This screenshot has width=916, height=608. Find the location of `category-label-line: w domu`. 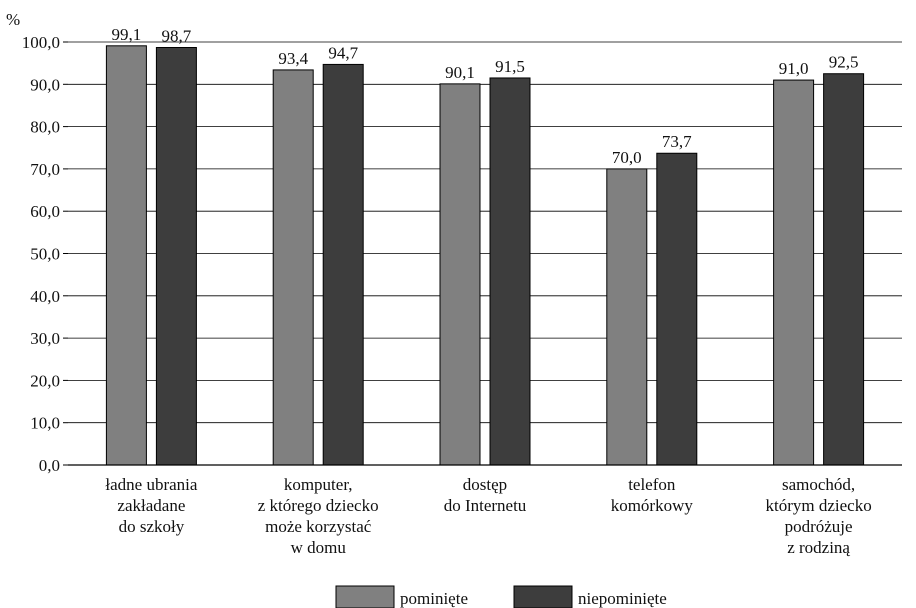

category-label-line: w domu is located at coordinates (319, 547).